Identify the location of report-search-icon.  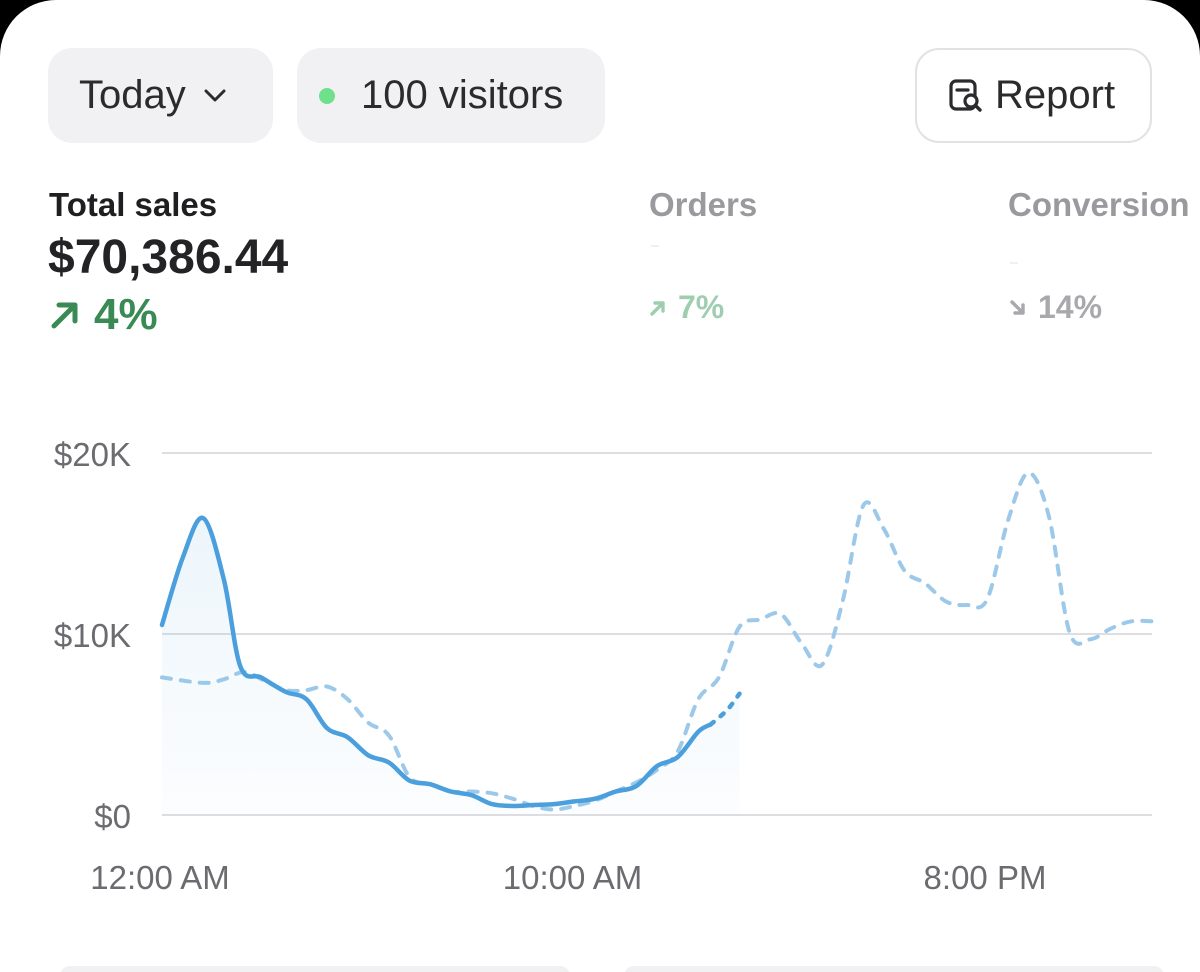
(966, 96).